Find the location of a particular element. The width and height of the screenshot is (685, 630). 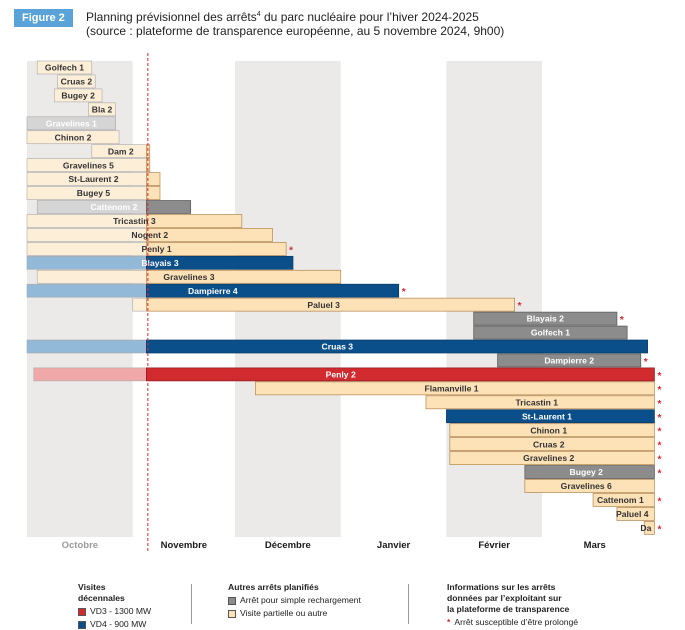

bar-star-24: * is located at coordinates (659, 404).